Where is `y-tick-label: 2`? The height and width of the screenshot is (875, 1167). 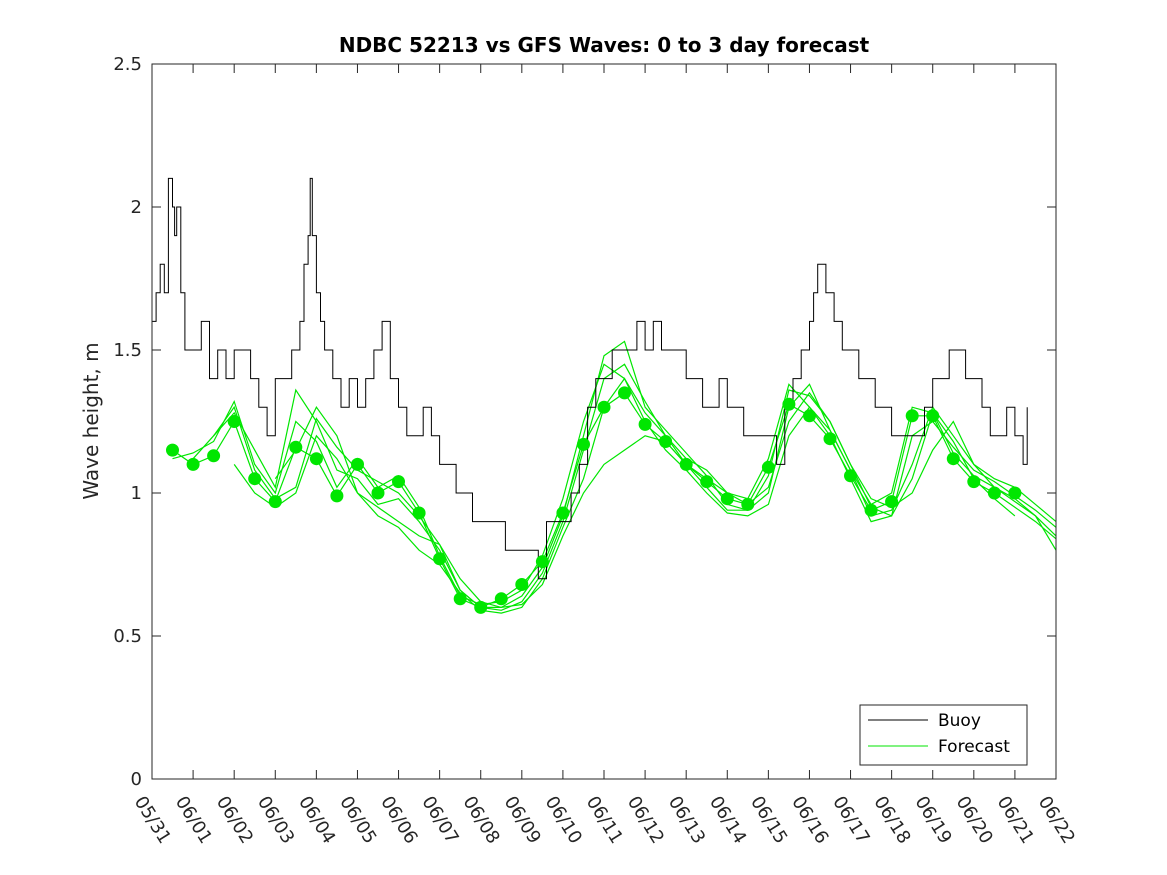
y-tick-label: 2 is located at coordinates (136, 207).